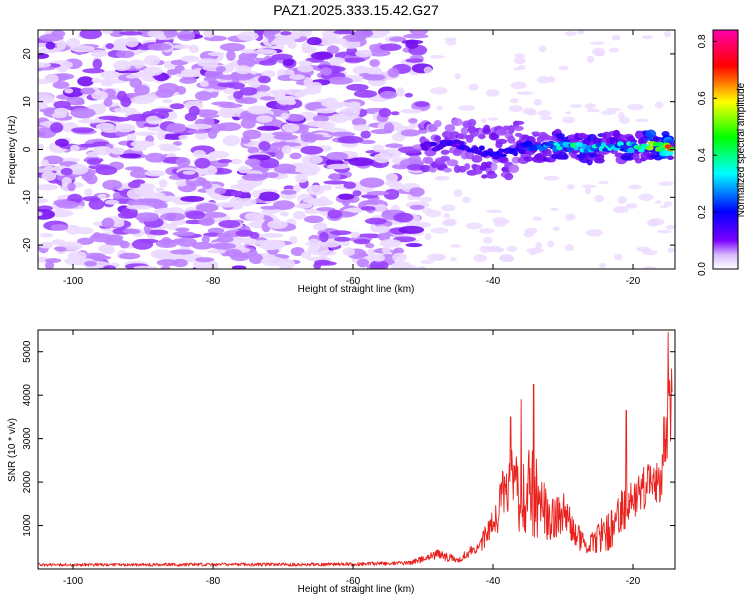 The image size is (750, 600). I want to click on colorbar-tick-label: 0.0, so click(702, 269).